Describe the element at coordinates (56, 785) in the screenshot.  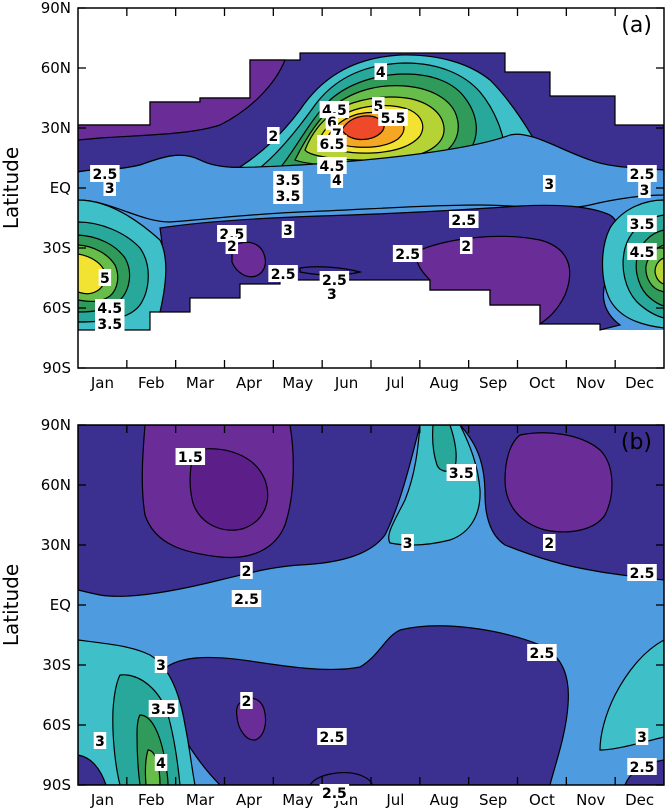
I see `panel-b-y-tick-label: 90S` at that location.